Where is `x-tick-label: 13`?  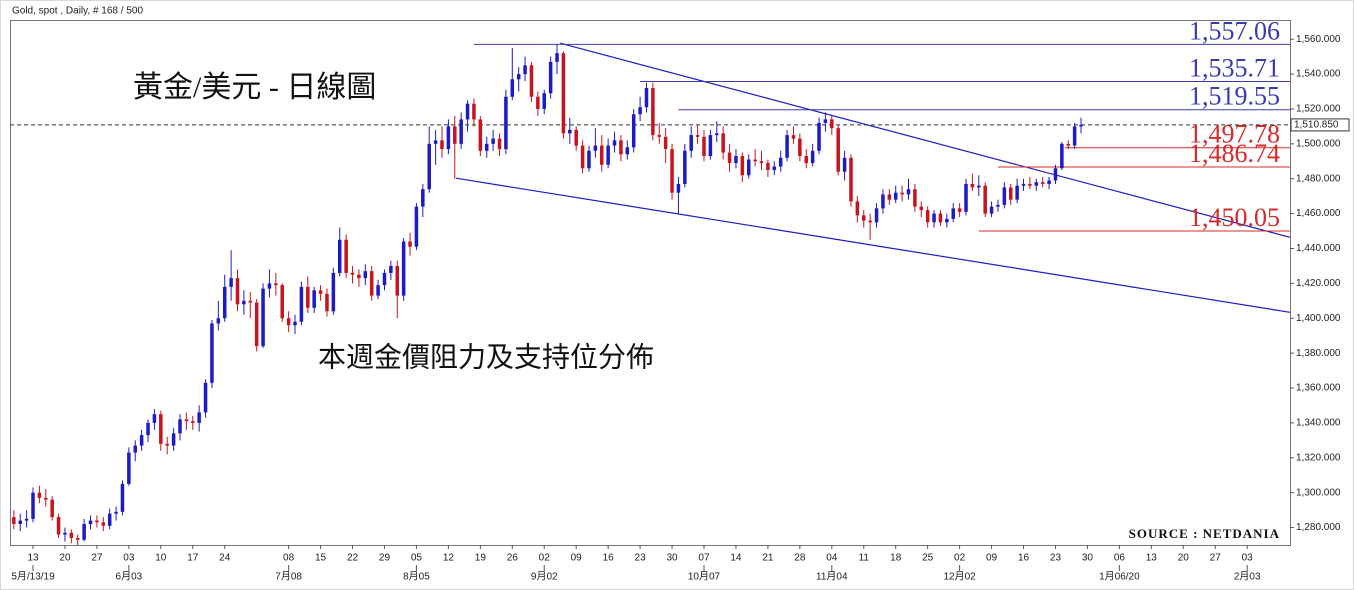
x-tick-label: 13 is located at coordinates (33, 558).